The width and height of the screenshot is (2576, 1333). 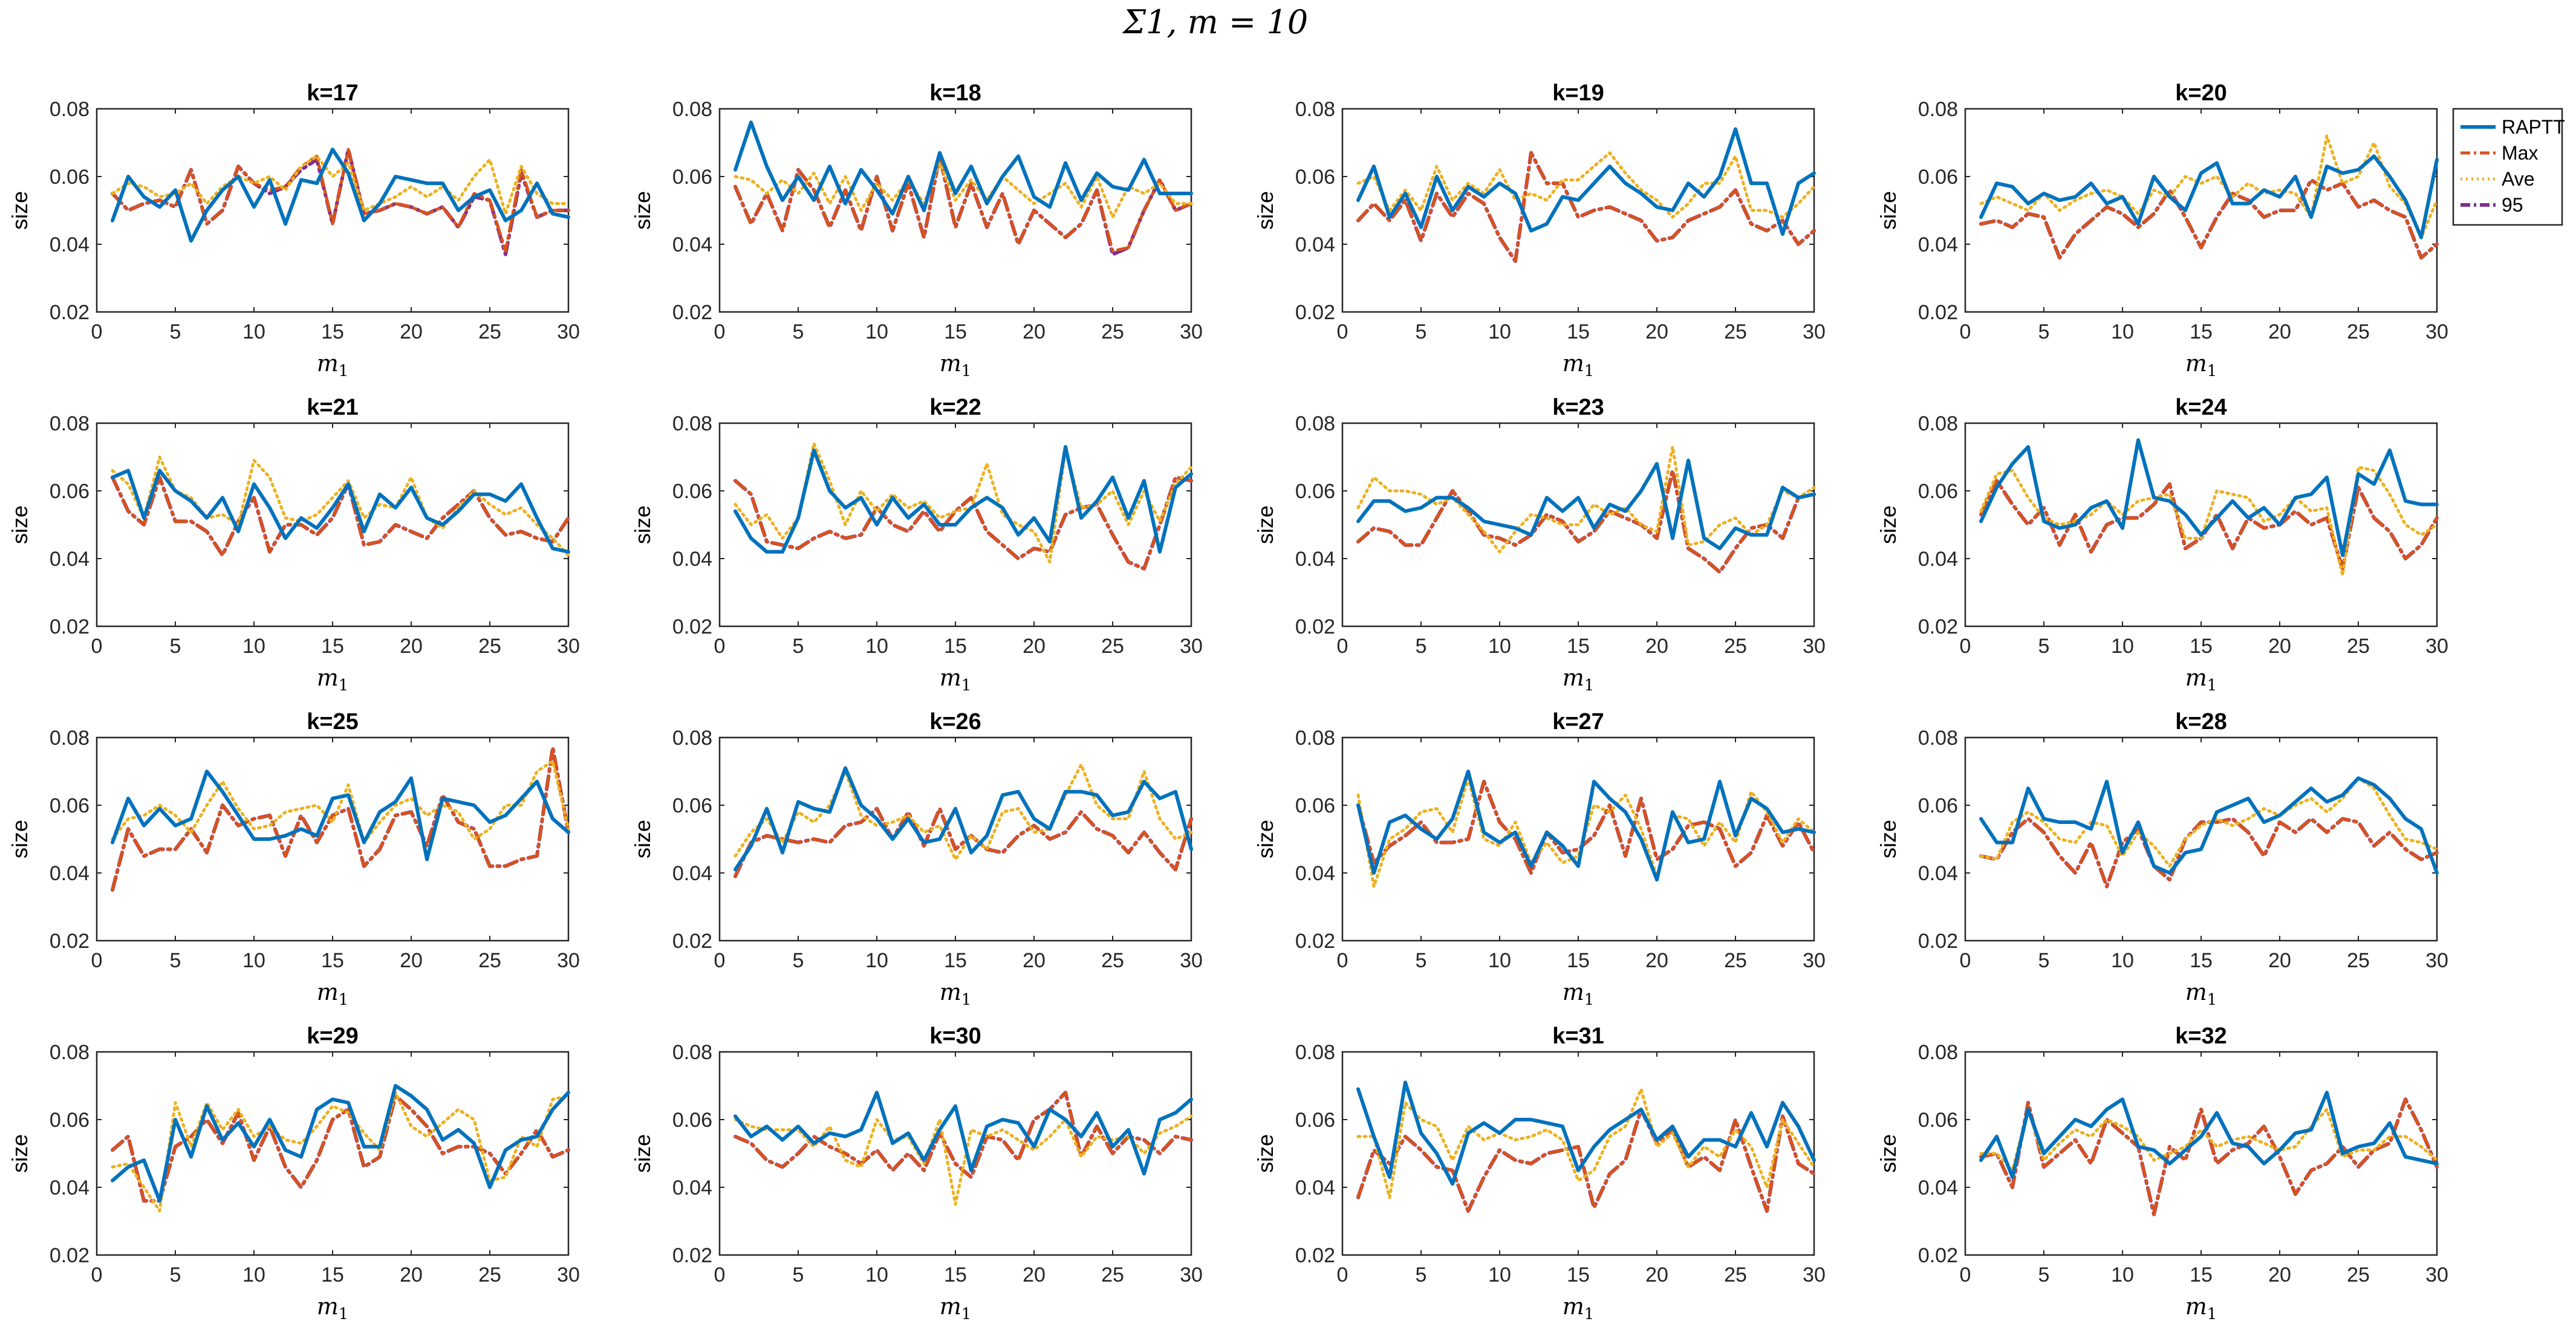 I want to click on panel-k-19: k=19 0.02 0.04 0.06 0.08 0 5 10 15 20 25 30 m1 size, so click(x=1539, y=230).